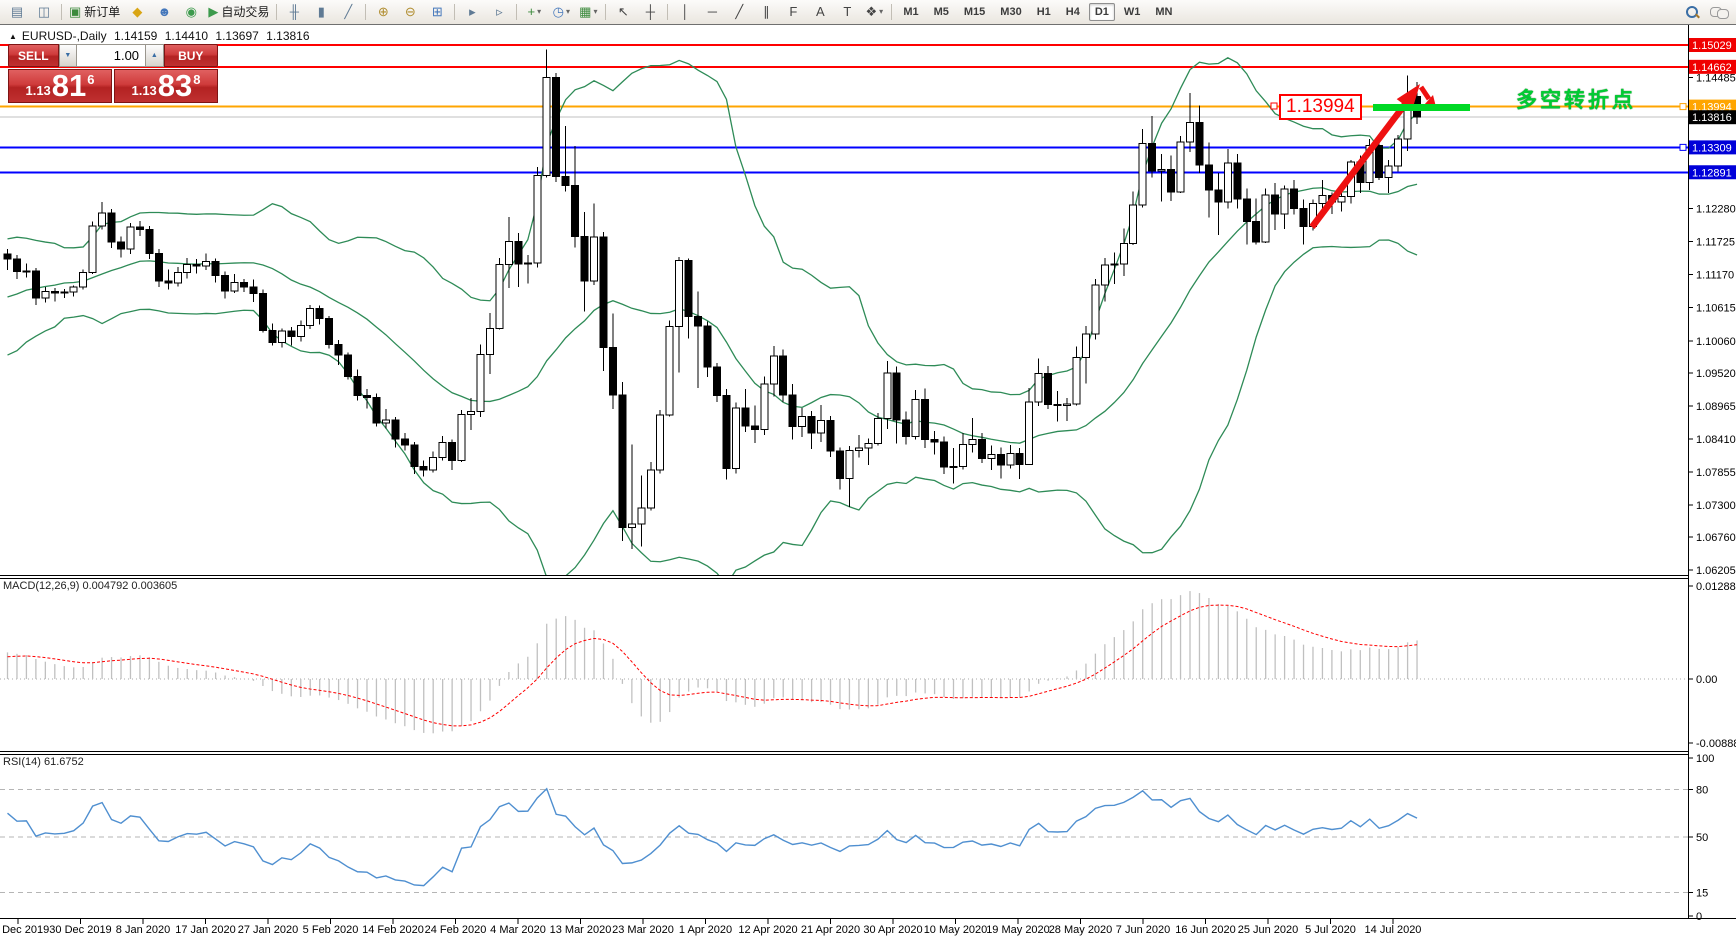  What do you see at coordinates (154, 55) in the screenshot?
I see `volume-increase-button: ▲` at bounding box center [154, 55].